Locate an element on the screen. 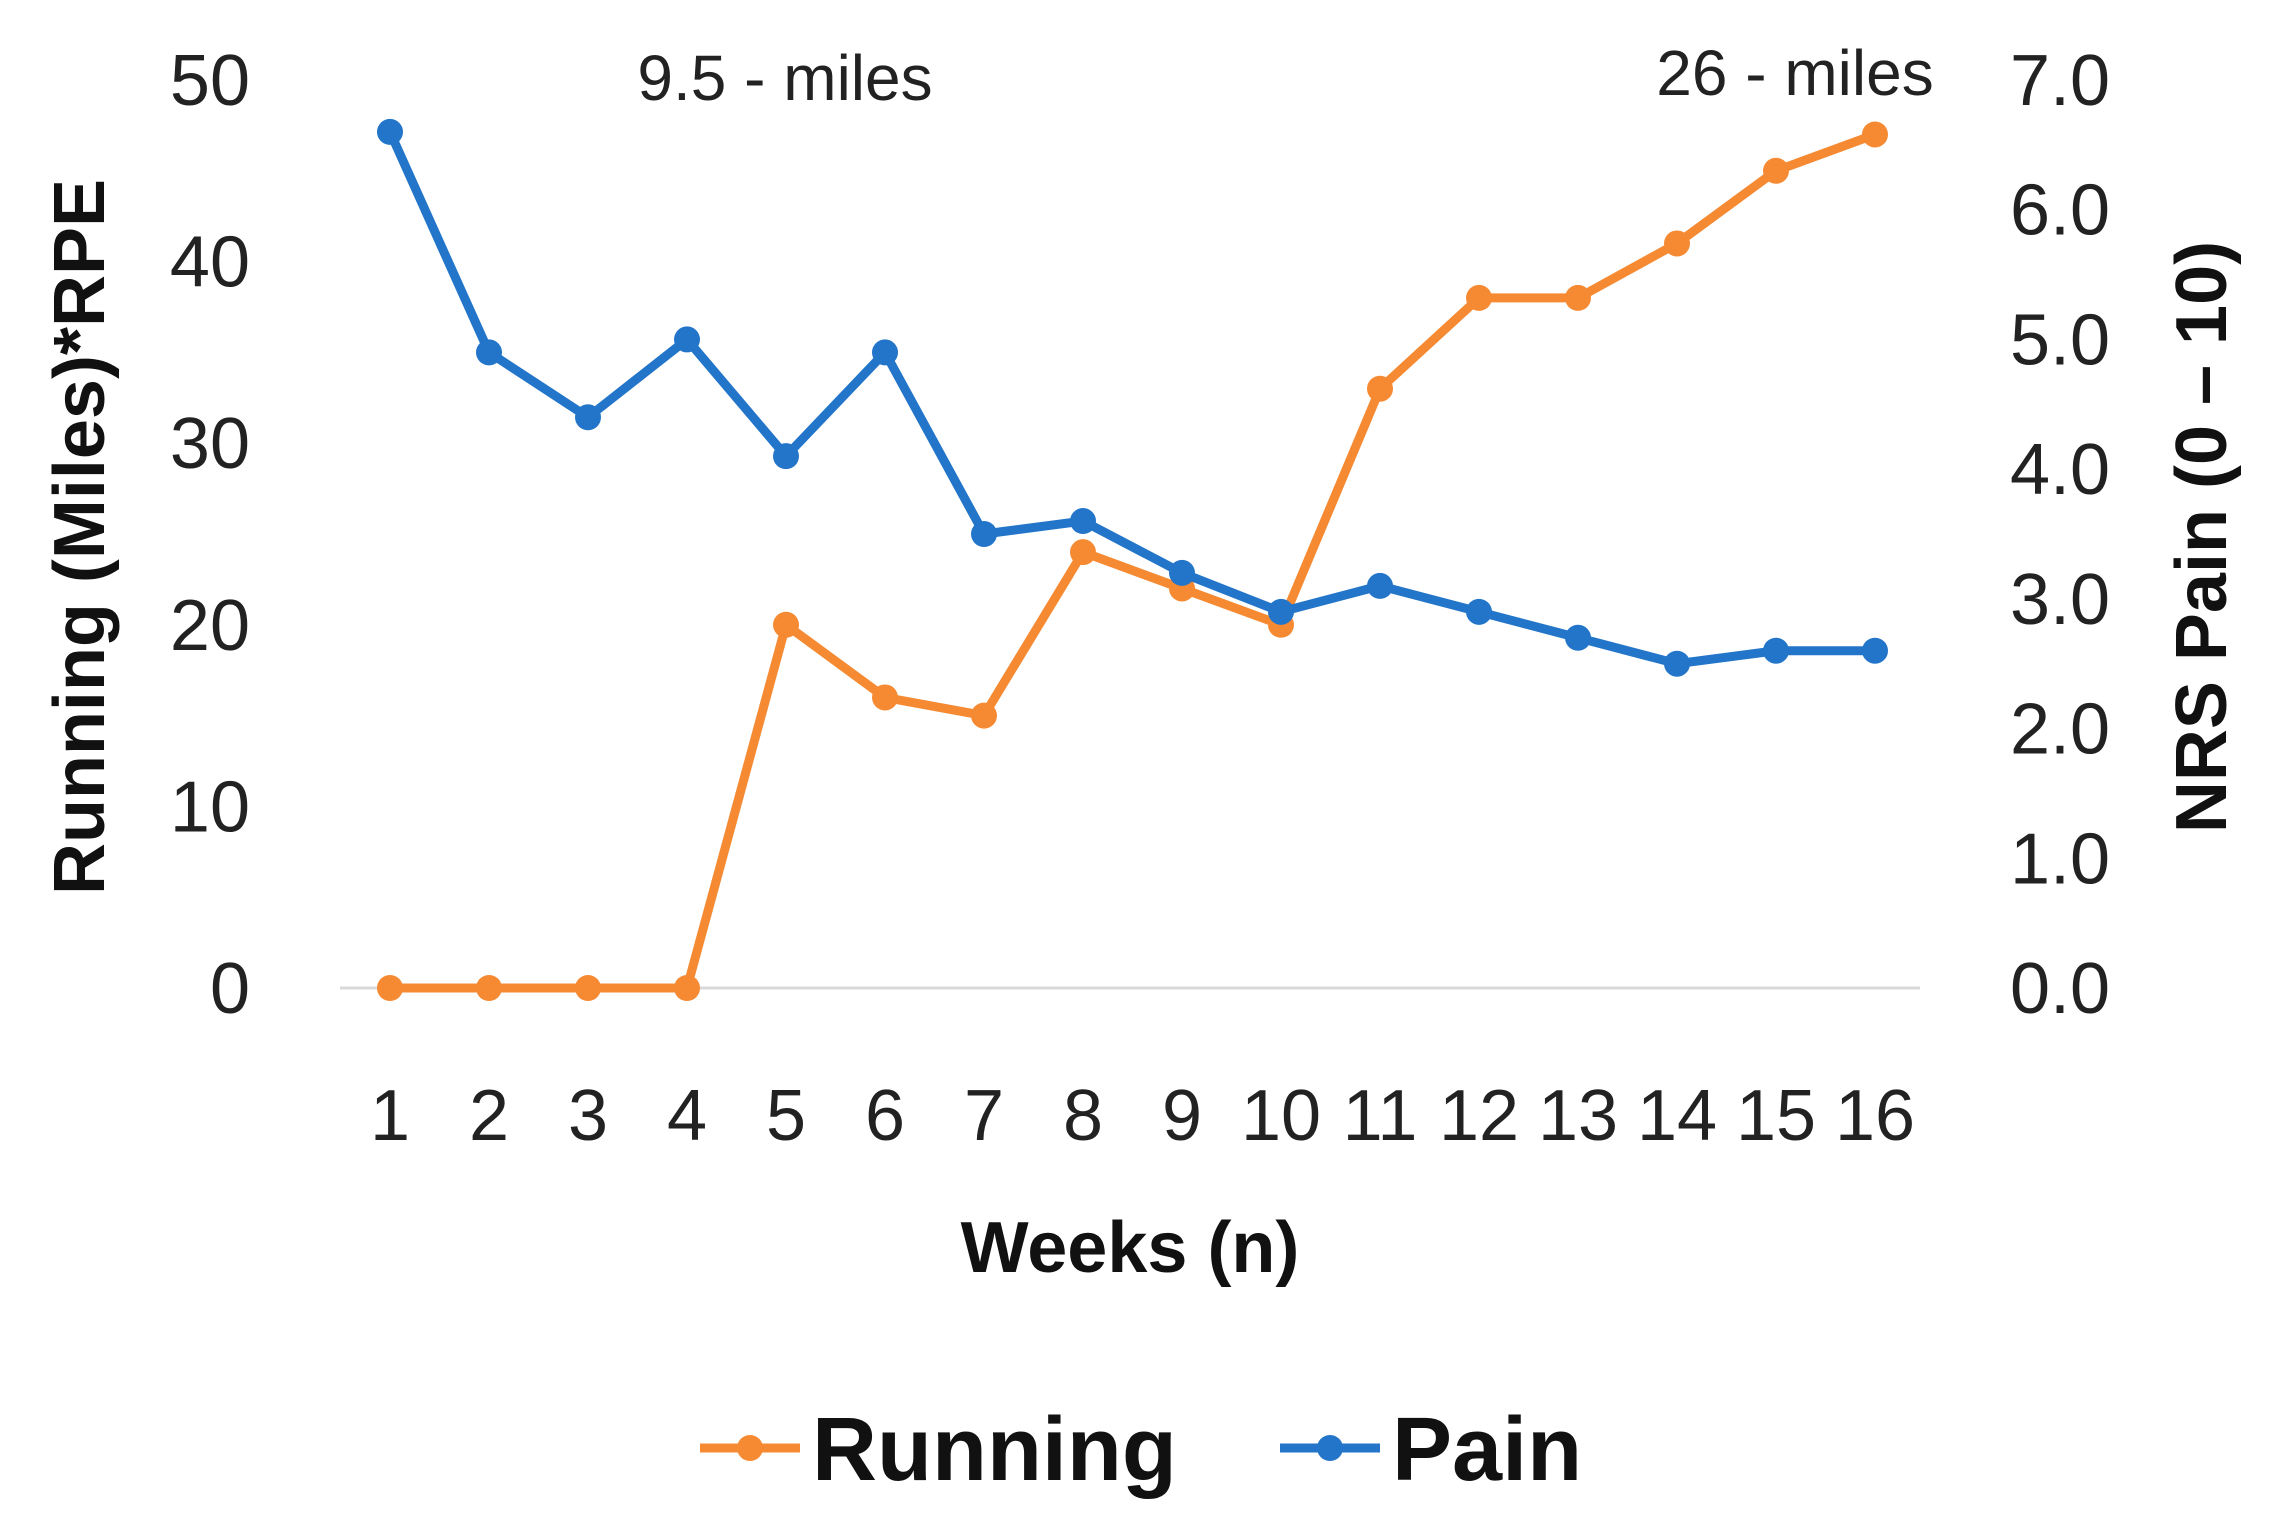  y-axis-right-ticks: 0.0 1.0 2.0 3.0 4.0 5.0 6.0 7.0 is located at coordinates (2060, 535).